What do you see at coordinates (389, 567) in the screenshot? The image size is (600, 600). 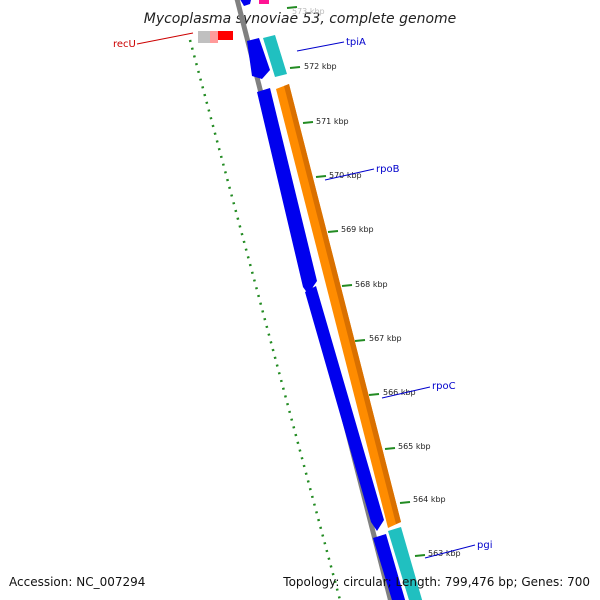 I see `cds-pgi` at bounding box center [389, 567].